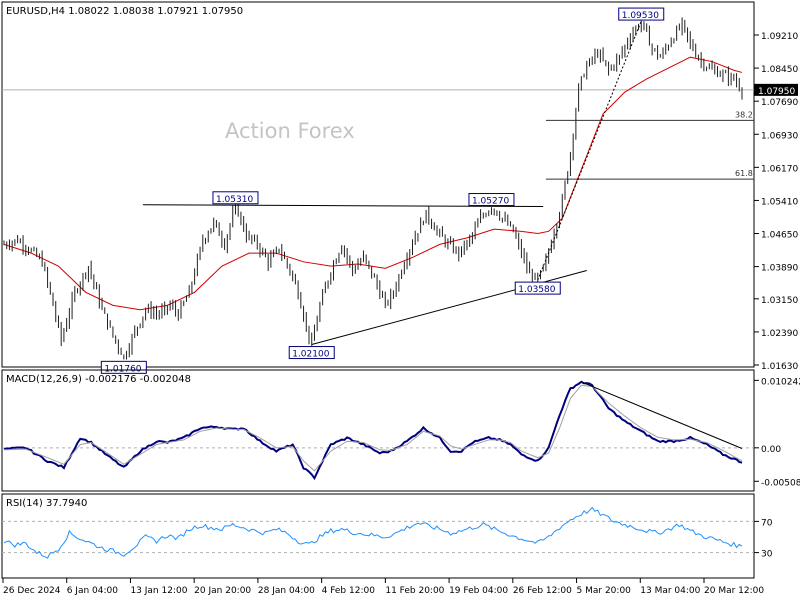 This screenshot has height=600, width=800. Describe the element at coordinates (780, 483) in the screenshot. I see `macd-tick-label: -0.005081` at that location.